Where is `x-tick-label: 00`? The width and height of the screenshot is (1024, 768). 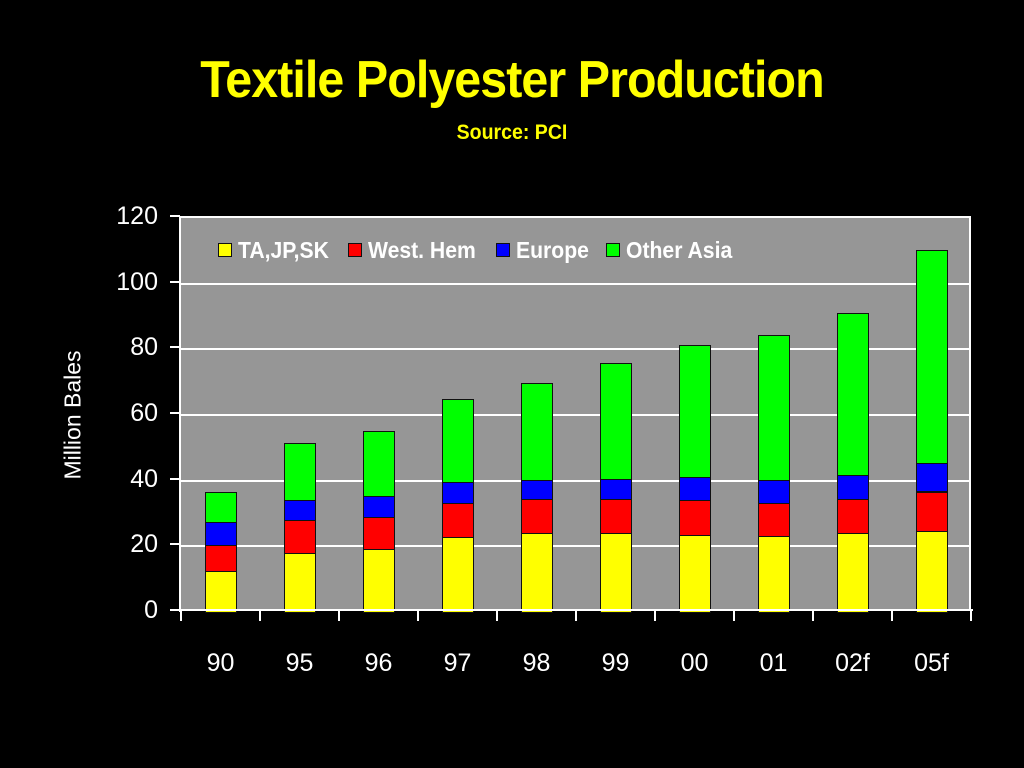 x-tick-label: 00 is located at coordinates (694, 663).